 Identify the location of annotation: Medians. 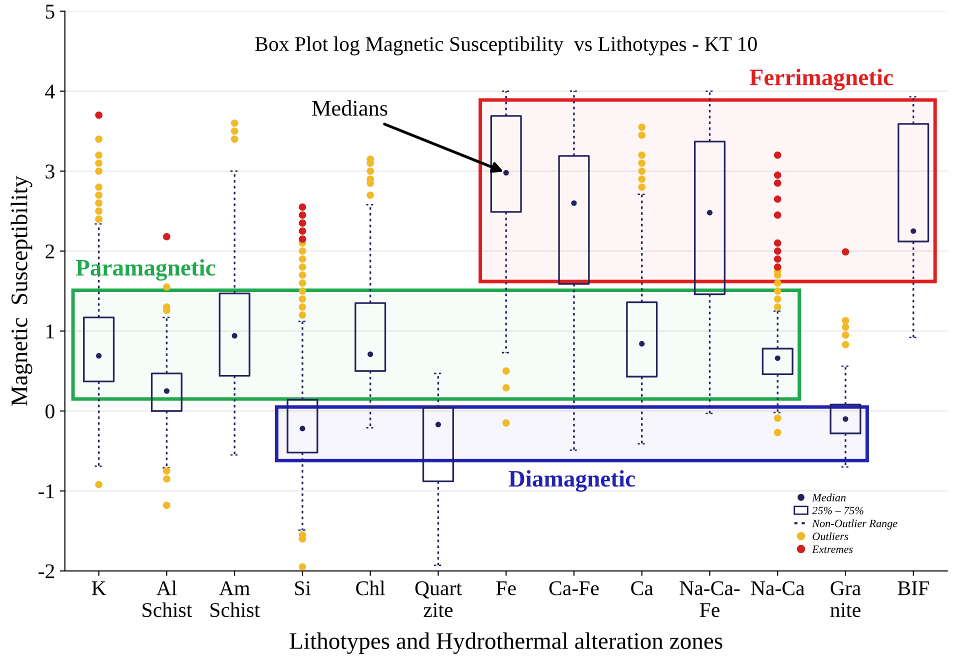
(350, 108).